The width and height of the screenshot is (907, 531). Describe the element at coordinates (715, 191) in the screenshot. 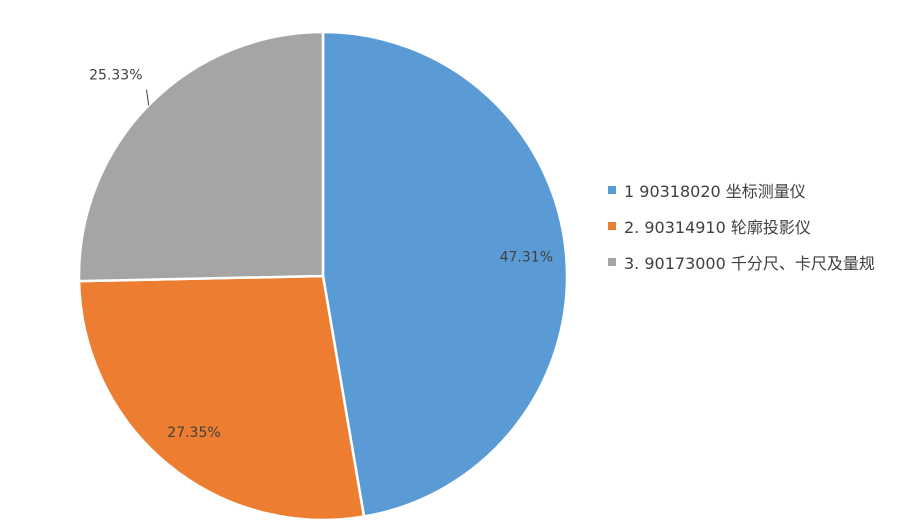

I see `legend-label: 1 90318020 坐标测量仪` at that location.